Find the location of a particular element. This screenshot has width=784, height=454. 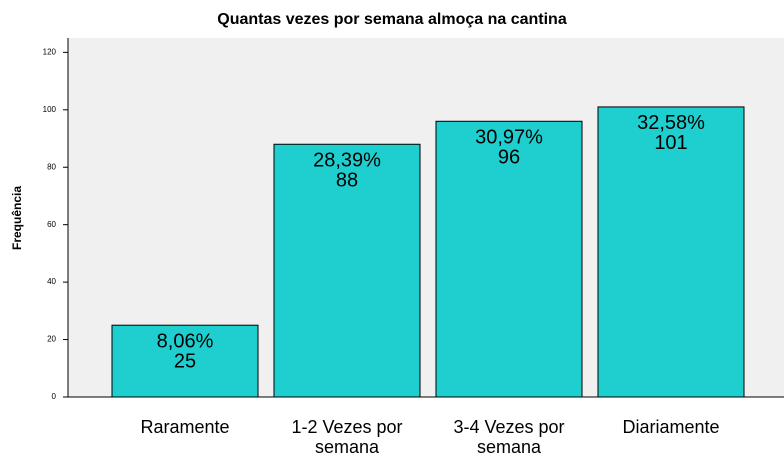

value-label: 25 is located at coordinates (185, 361).